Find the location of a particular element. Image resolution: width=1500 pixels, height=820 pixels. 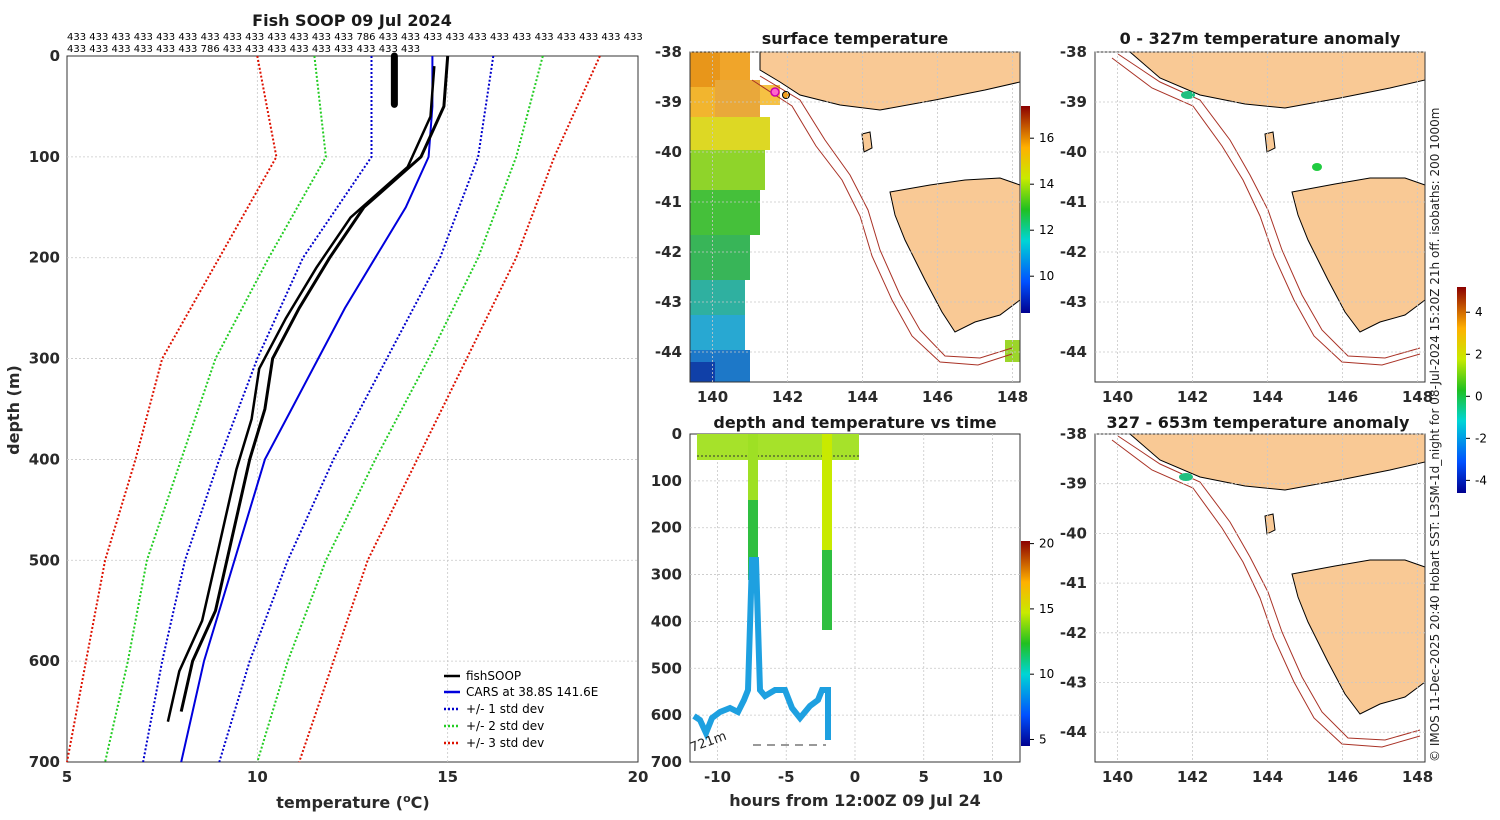

anomaly-top-title: 0 - 327m temperature anomaly is located at coordinates (1260, 38).